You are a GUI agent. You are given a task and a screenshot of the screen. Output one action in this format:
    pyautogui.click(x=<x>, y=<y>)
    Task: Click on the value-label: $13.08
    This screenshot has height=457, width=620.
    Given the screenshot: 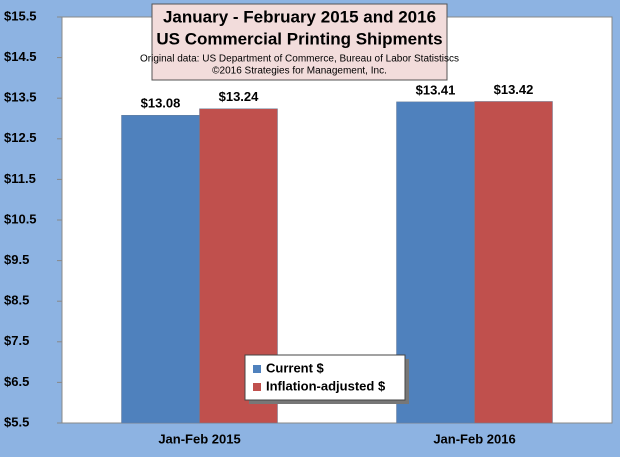 What is the action you would take?
    pyautogui.click(x=161, y=103)
    